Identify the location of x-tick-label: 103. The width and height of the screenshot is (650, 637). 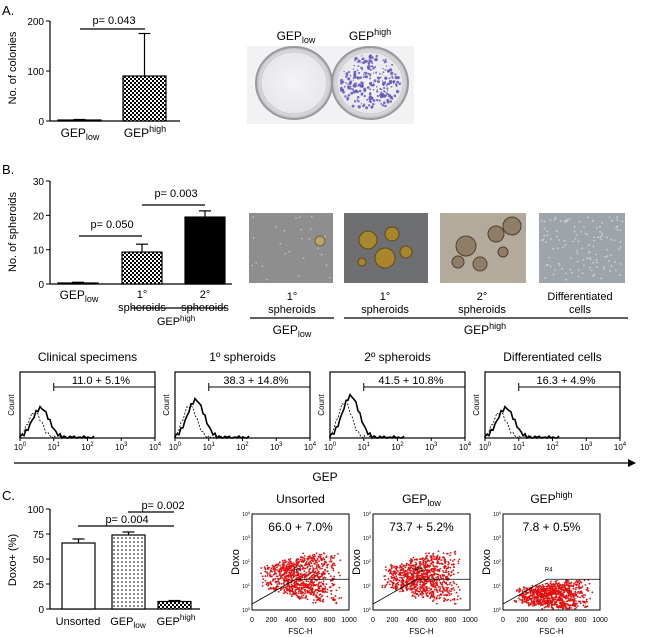
(586, 447).